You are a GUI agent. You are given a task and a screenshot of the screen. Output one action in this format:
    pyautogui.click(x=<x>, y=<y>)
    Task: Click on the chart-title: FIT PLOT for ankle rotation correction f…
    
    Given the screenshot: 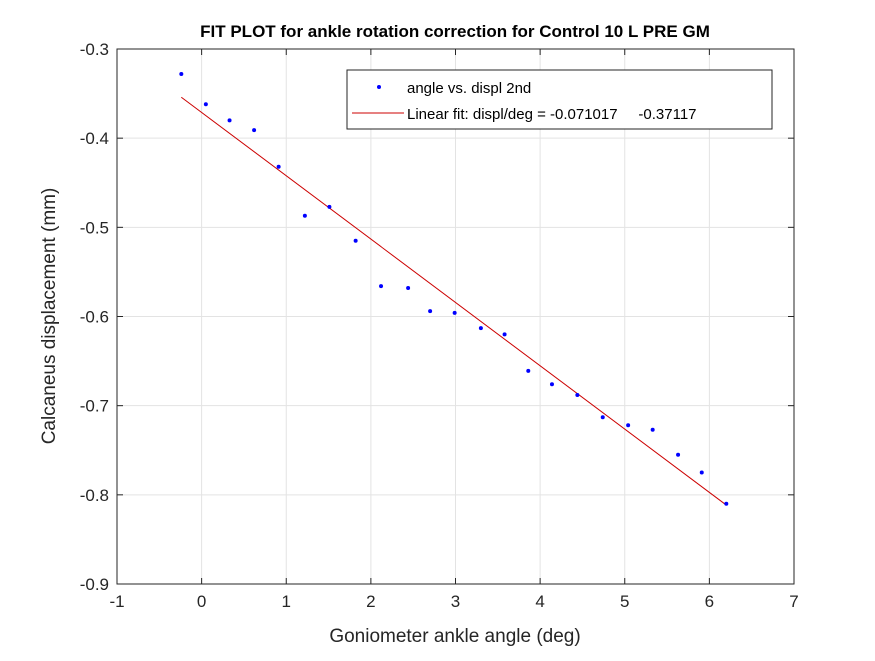 What is the action you would take?
    pyautogui.click(x=455, y=31)
    